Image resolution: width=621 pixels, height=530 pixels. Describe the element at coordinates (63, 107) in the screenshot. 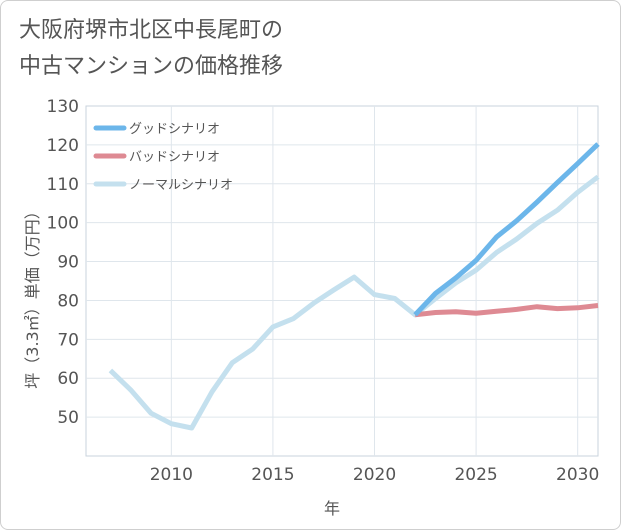

I see `y-tick-label: 130` at that location.